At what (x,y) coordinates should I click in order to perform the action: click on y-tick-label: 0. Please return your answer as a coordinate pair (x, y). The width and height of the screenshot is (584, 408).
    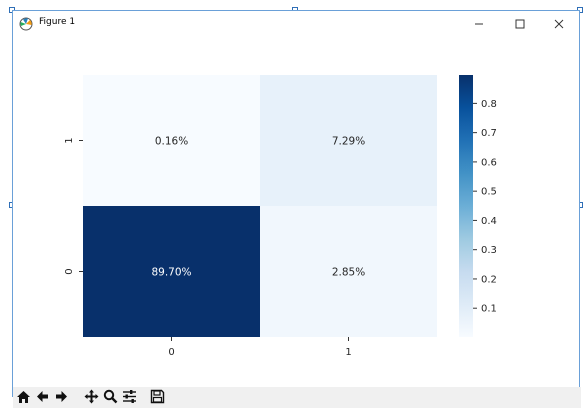
    Looking at the image, I should click on (69, 271).